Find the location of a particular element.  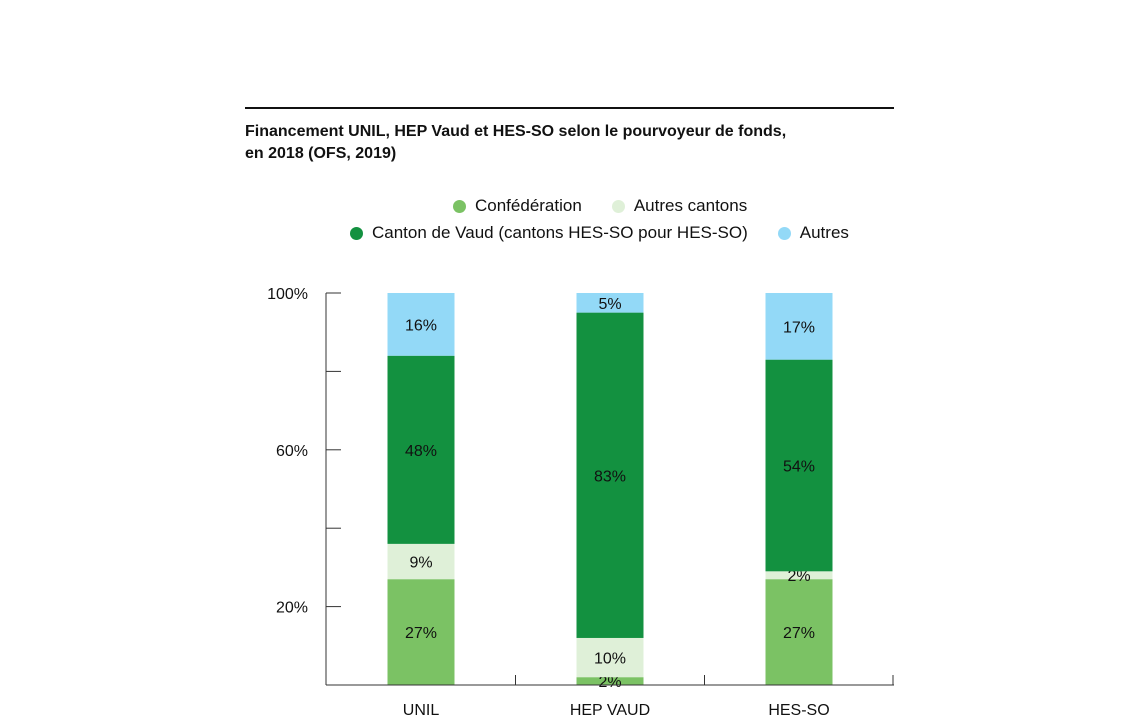

data-label-hes-so-autres-cantons: 2% is located at coordinates (798, 576).